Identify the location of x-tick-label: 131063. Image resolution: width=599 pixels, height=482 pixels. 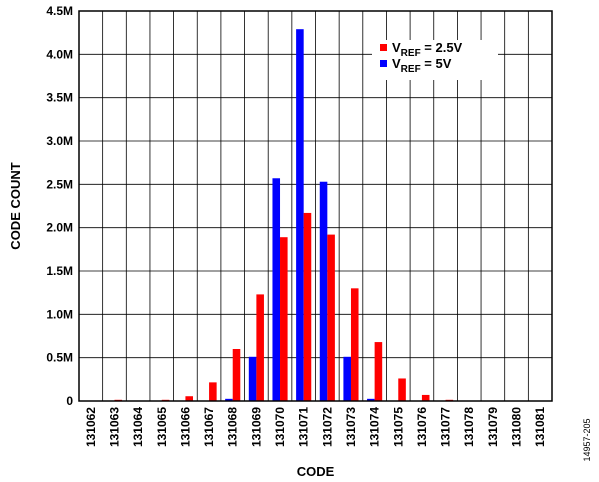
(114, 427).